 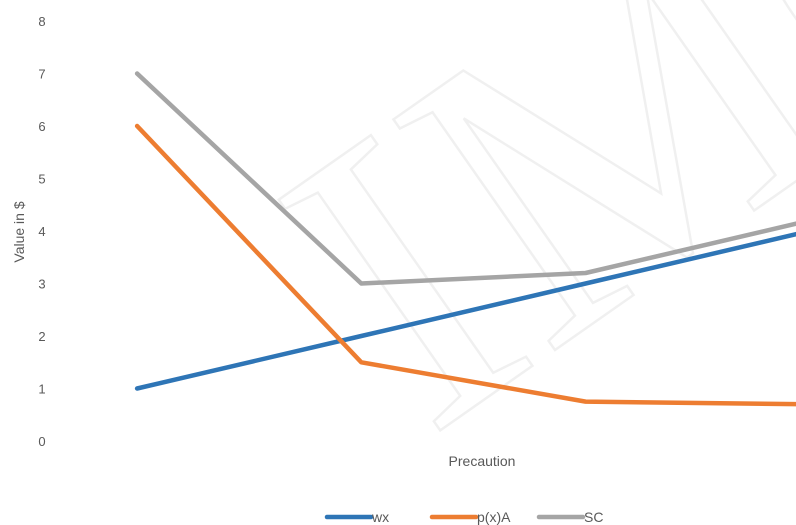 I want to click on y-tick-label: 4, so click(x=41, y=231).